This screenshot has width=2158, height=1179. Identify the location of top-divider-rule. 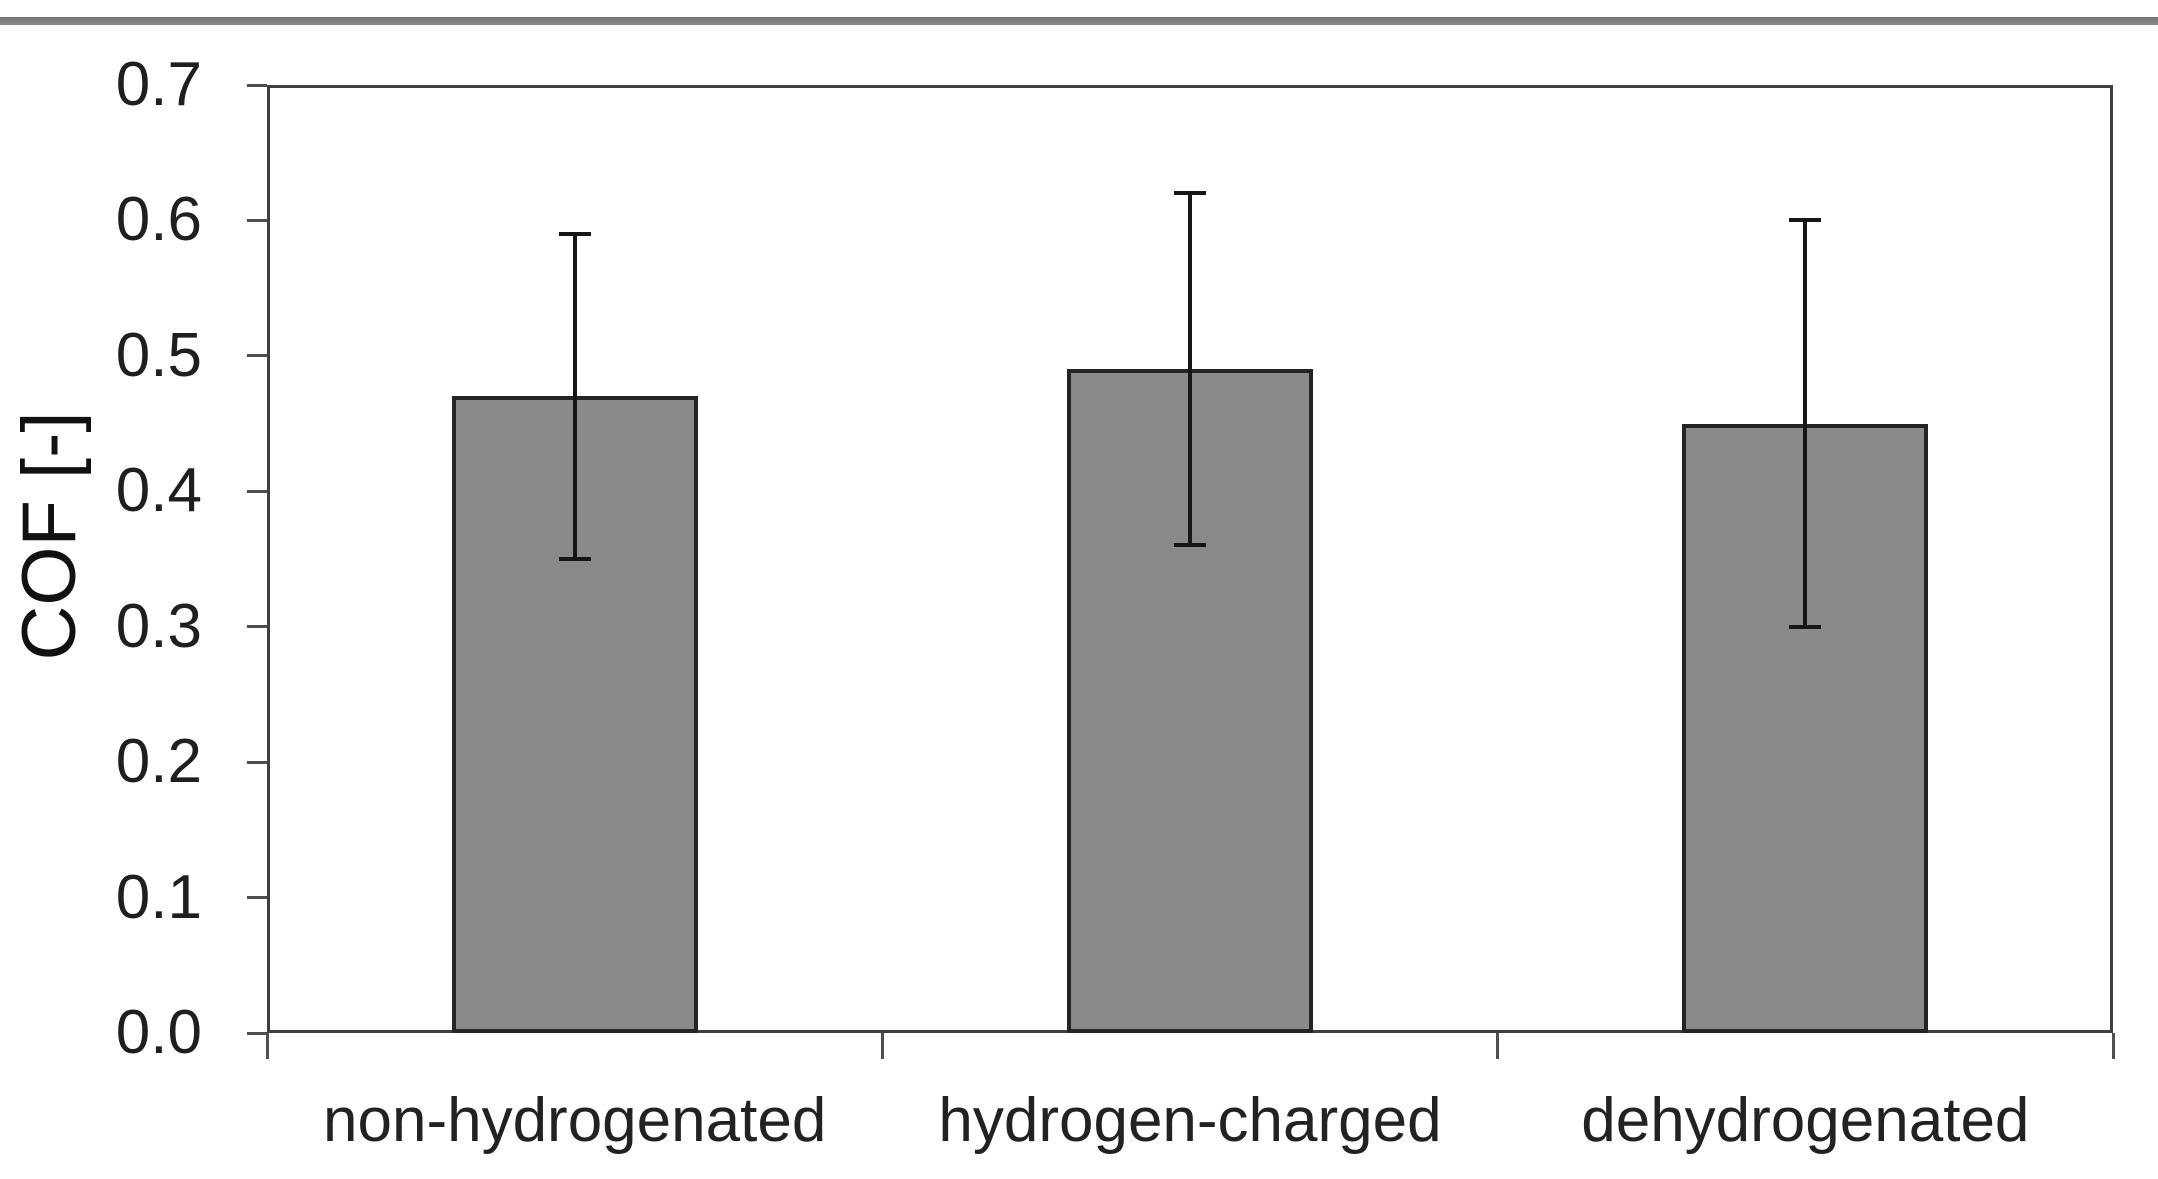
(1079, 21).